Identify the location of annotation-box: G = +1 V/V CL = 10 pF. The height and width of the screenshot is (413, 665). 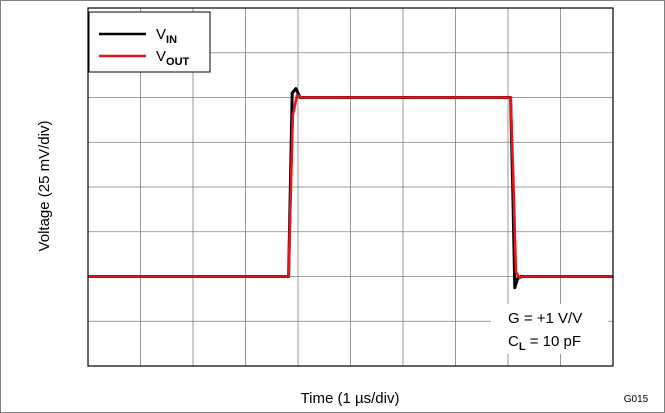
(549, 329).